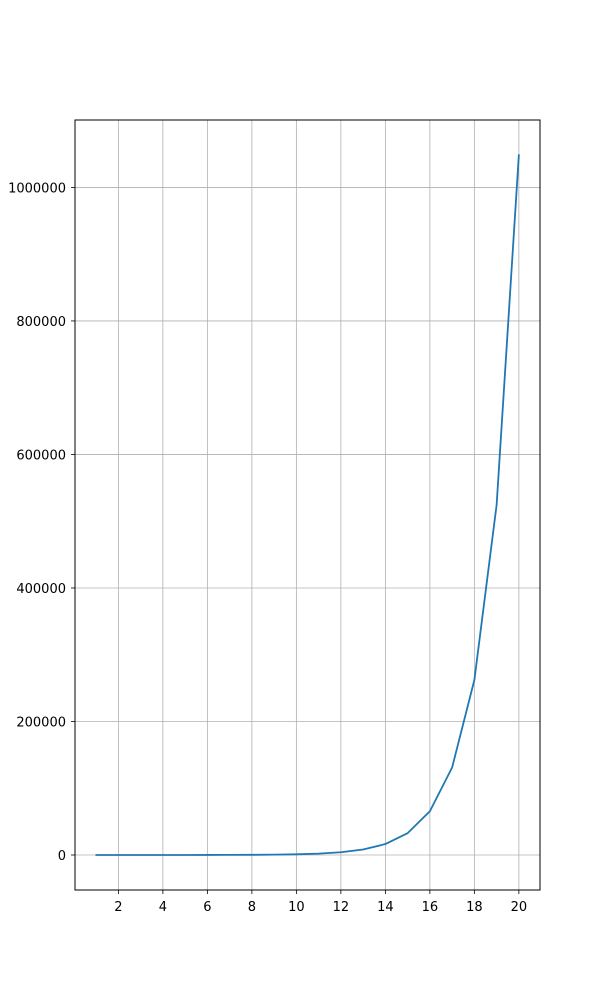 The width and height of the screenshot is (600, 1005). Describe the element at coordinates (385, 907) in the screenshot. I see `x-tick-label: 14` at that location.